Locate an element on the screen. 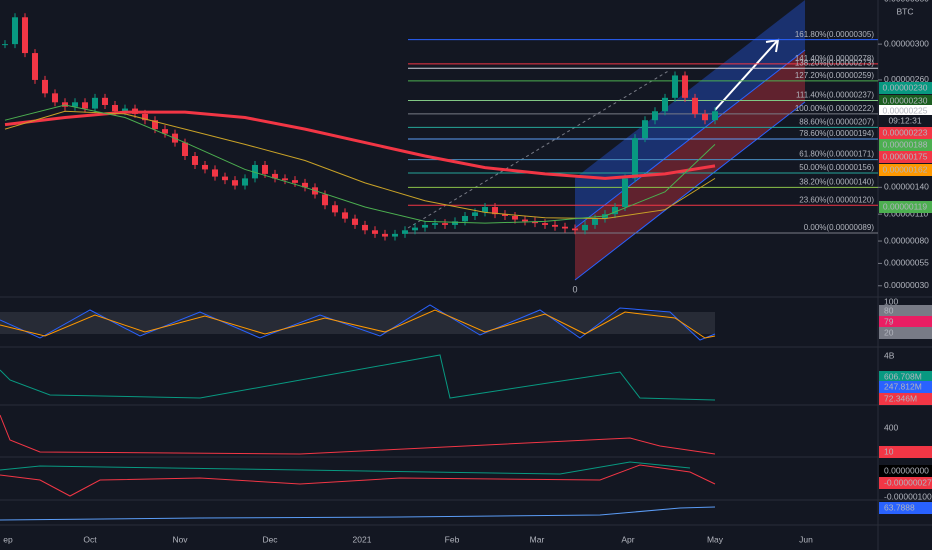  channel-label: 0 is located at coordinates (574, 289).